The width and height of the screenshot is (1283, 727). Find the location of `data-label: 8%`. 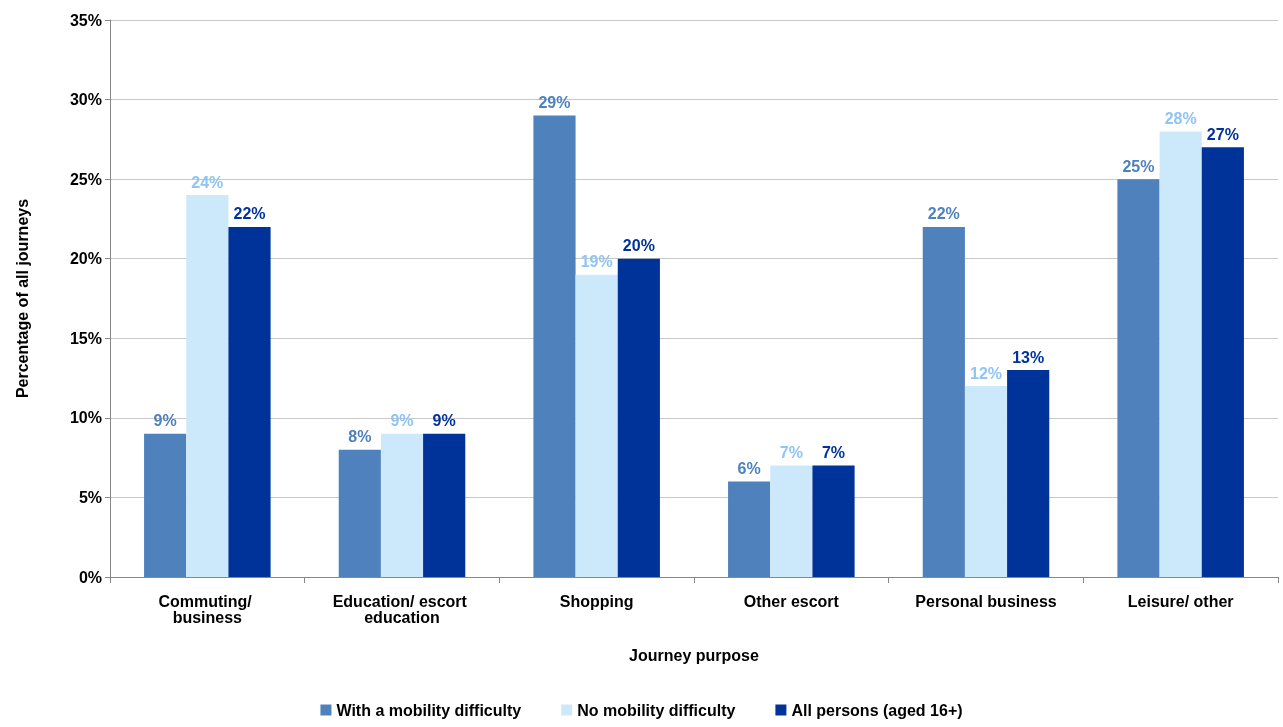

data-label: 8% is located at coordinates (360, 437).